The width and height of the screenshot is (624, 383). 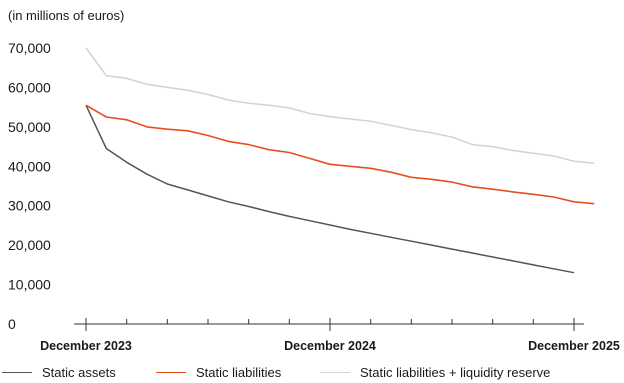 What do you see at coordinates (79, 372) in the screenshot?
I see `legend-label-static-assets: Static assets` at bounding box center [79, 372].